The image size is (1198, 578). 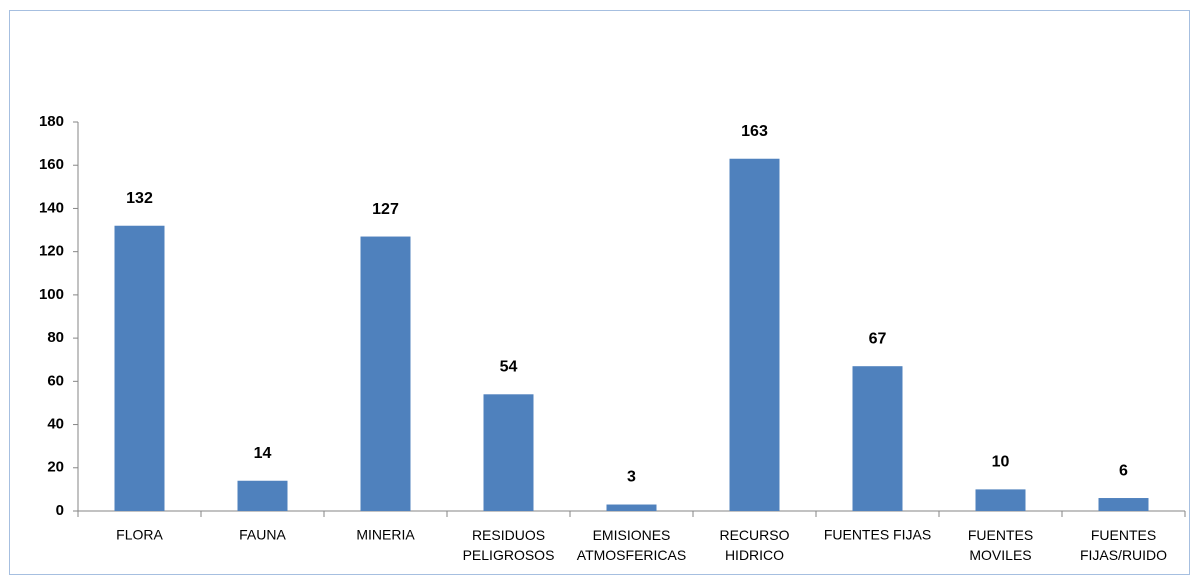 What do you see at coordinates (51, 121) in the screenshot?
I see `y-tick-label: 180` at bounding box center [51, 121].